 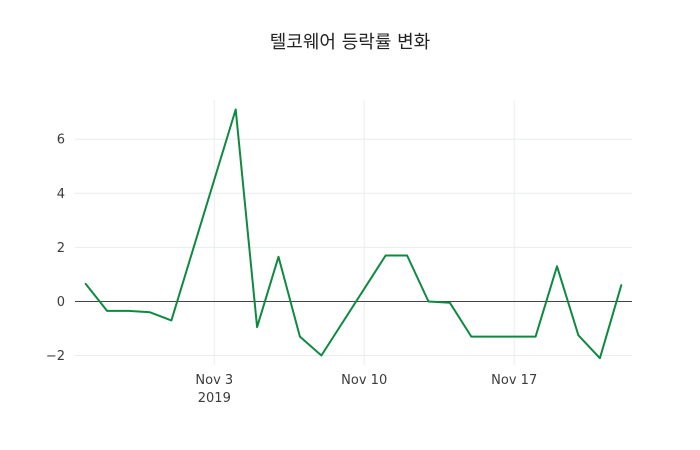 What do you see at coordinates (61, 302) in the screenshot?
I see `y-tick-label: 0` at bounding box center [61, 302].